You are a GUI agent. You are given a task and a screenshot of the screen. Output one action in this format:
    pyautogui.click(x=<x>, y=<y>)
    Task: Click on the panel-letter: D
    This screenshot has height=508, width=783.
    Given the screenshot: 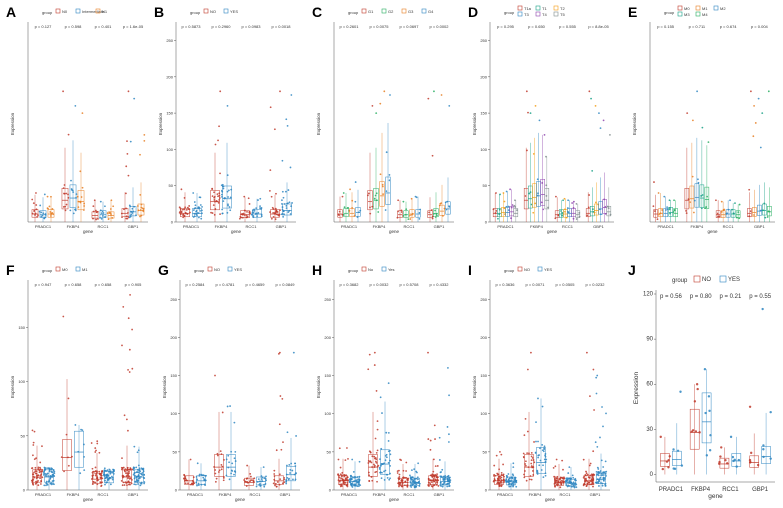 What is the action you would take?
    pyautogui.click(x=473, y=12)
    